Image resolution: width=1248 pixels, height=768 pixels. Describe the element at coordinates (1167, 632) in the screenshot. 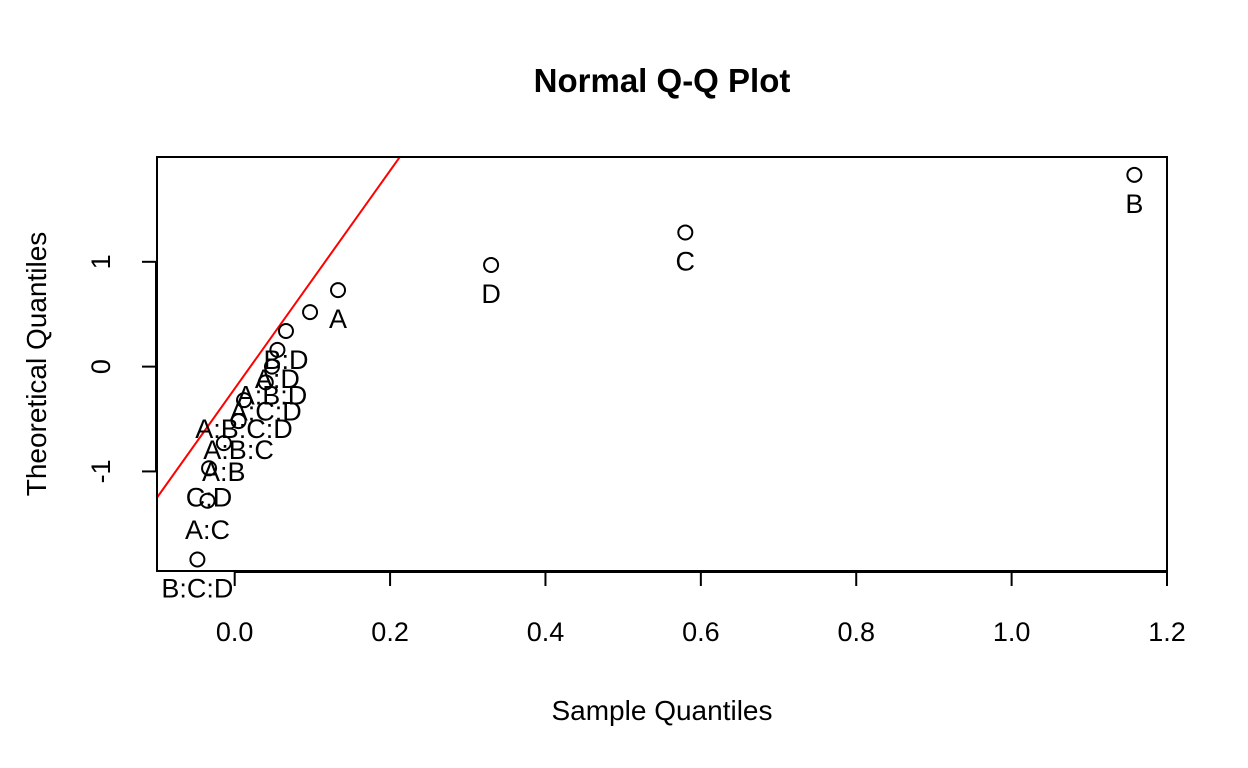

I see `x-tick-label: 1.2` at that location.